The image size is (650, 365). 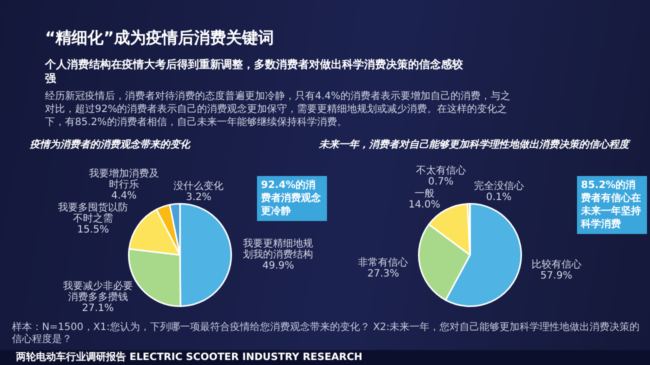 I want to click on data-label: 3.2%, so click(x=199, y=198).